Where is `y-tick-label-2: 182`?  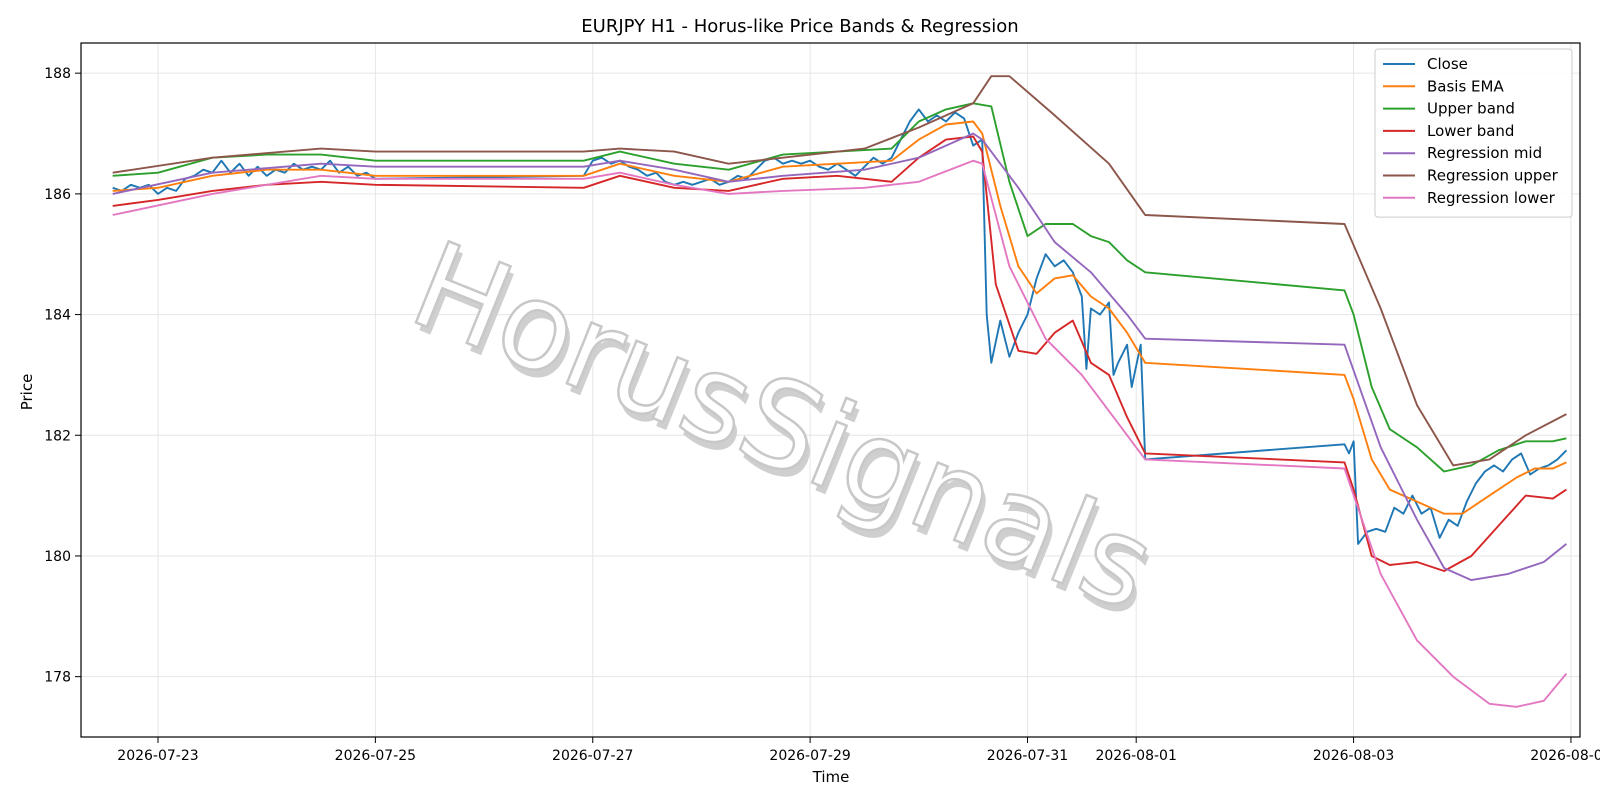 y-tick-label-2: 182 is located at coordinates (57, 436).